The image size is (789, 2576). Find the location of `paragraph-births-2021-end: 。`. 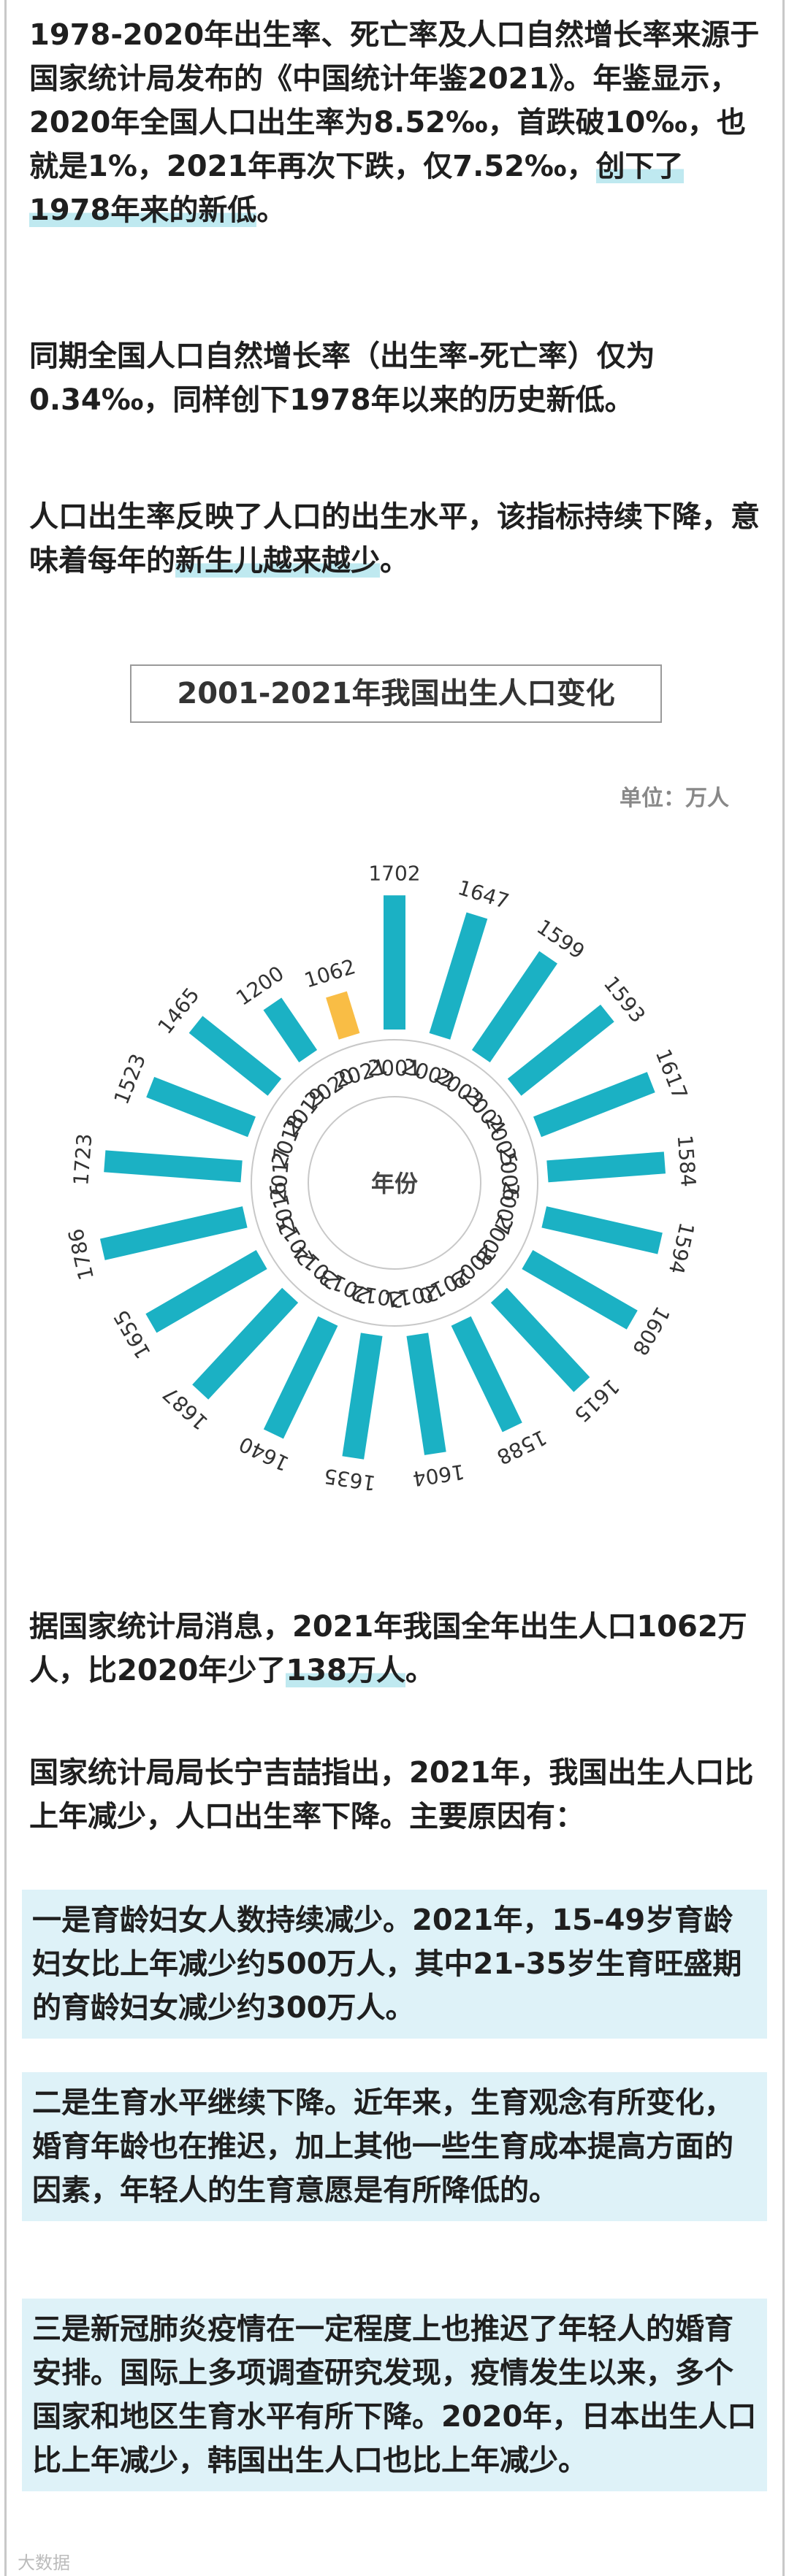

paragraph-births-2021-end: 。 is located at coordinates (420, 1670).